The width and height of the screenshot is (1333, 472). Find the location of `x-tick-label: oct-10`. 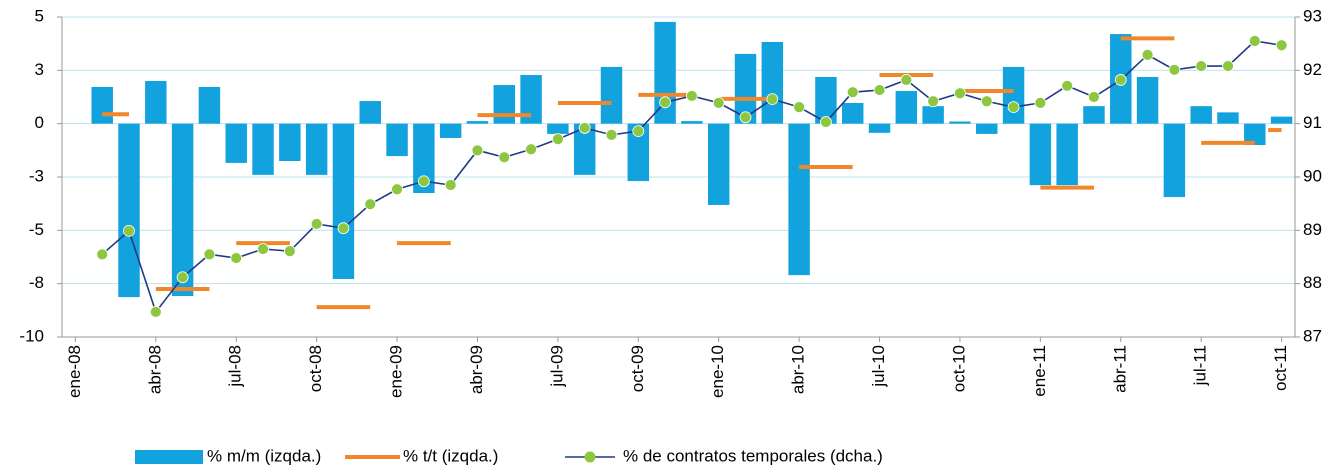

x-tick-label: oct-10 is located at coordinates (958, 368).